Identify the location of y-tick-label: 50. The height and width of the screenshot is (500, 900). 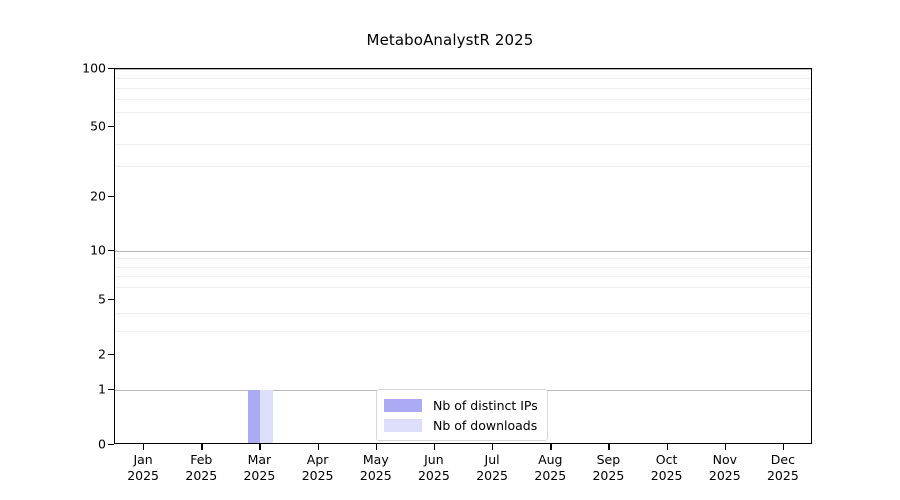
(98, 126).